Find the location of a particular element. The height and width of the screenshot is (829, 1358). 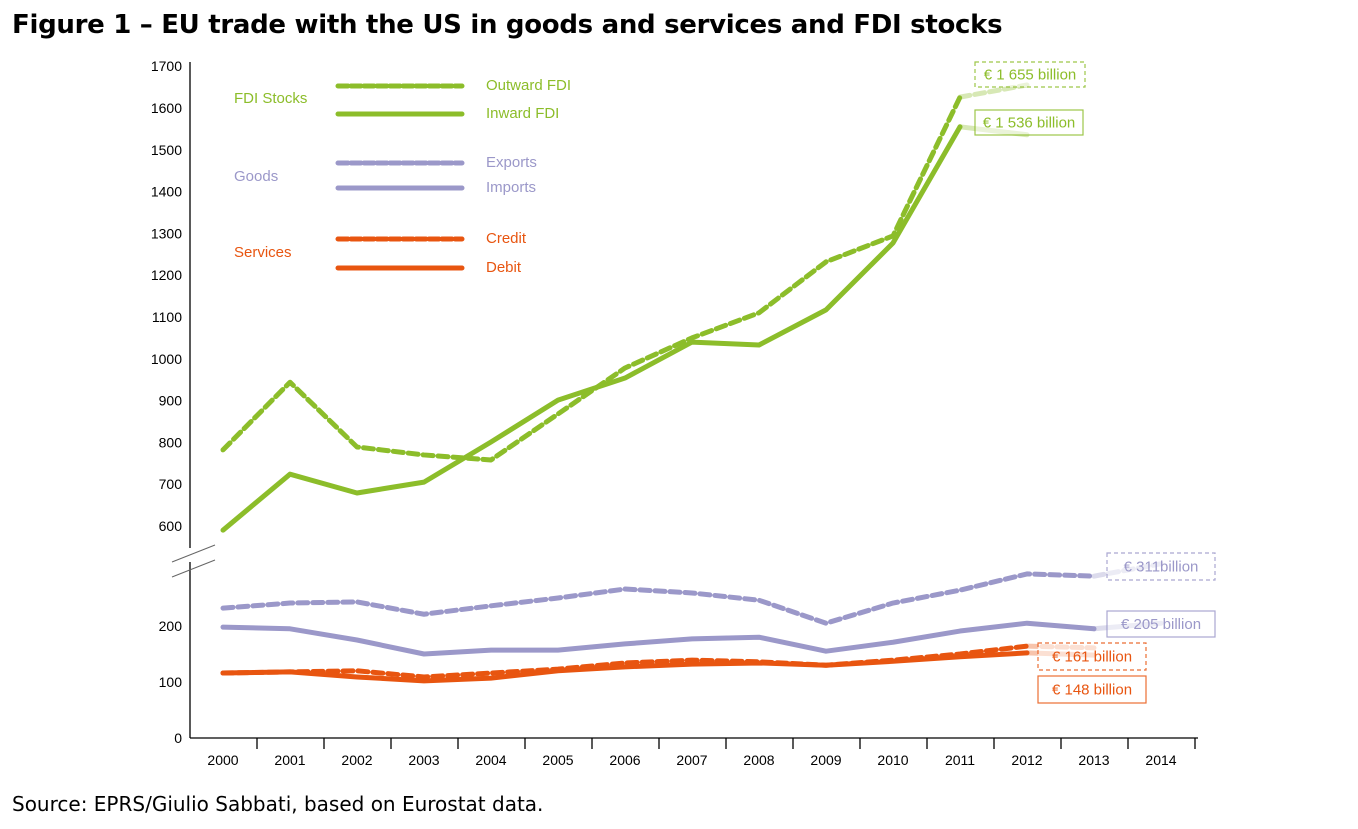

end-value-label: € 1 536 billion is located at coordinates (1029, 123).